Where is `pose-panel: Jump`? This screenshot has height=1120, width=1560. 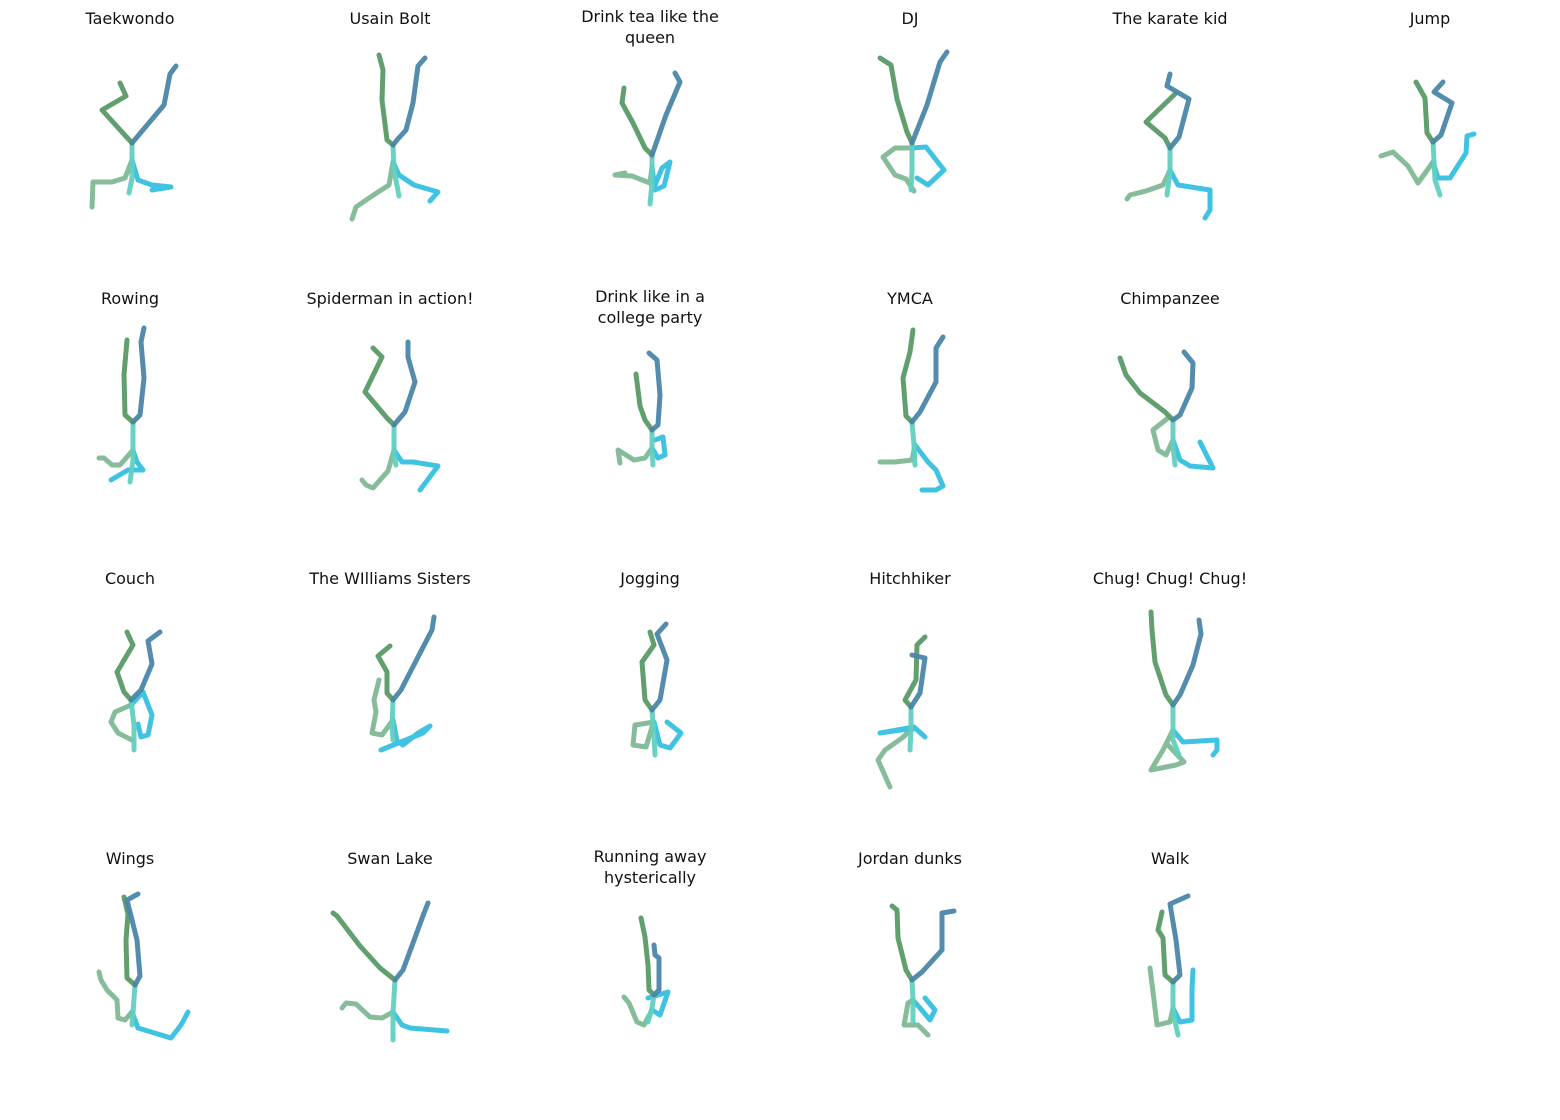
pose-panel: Jump is located at coordinates (1430, 140).